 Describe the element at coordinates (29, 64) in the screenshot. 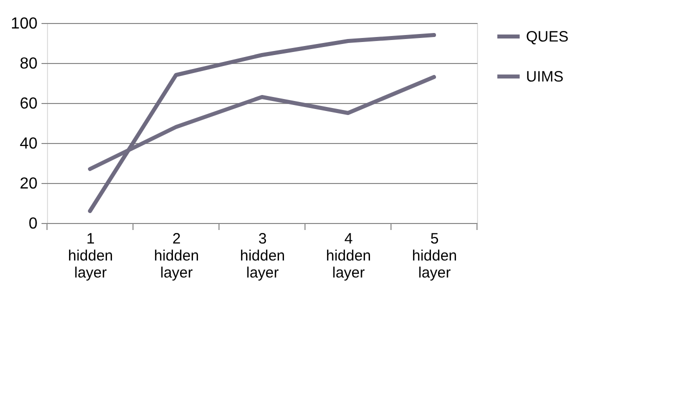

I see `y-tick-label: 80` at that location.